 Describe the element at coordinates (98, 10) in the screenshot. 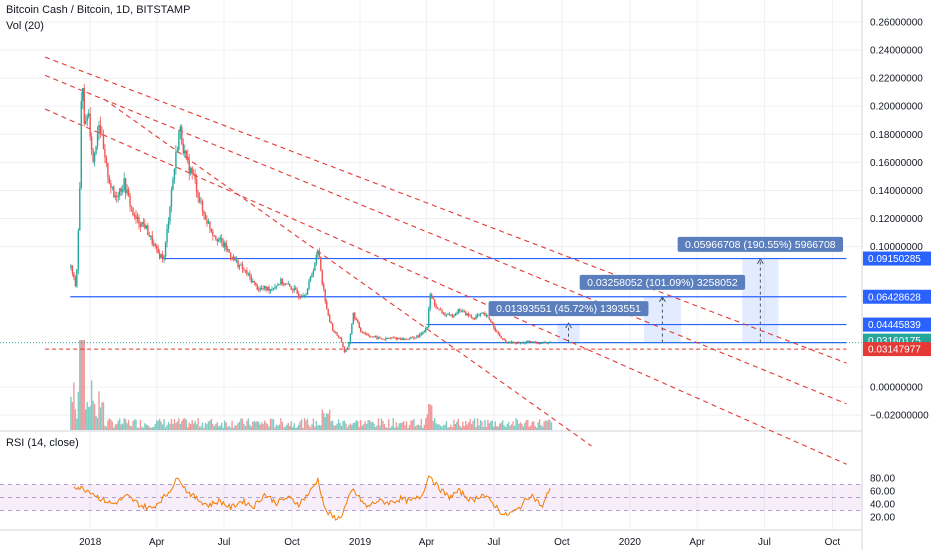

I see `symbol-title: Bitcoin Cash / Bitcoin, 1D, BITSTAMP` at that location.